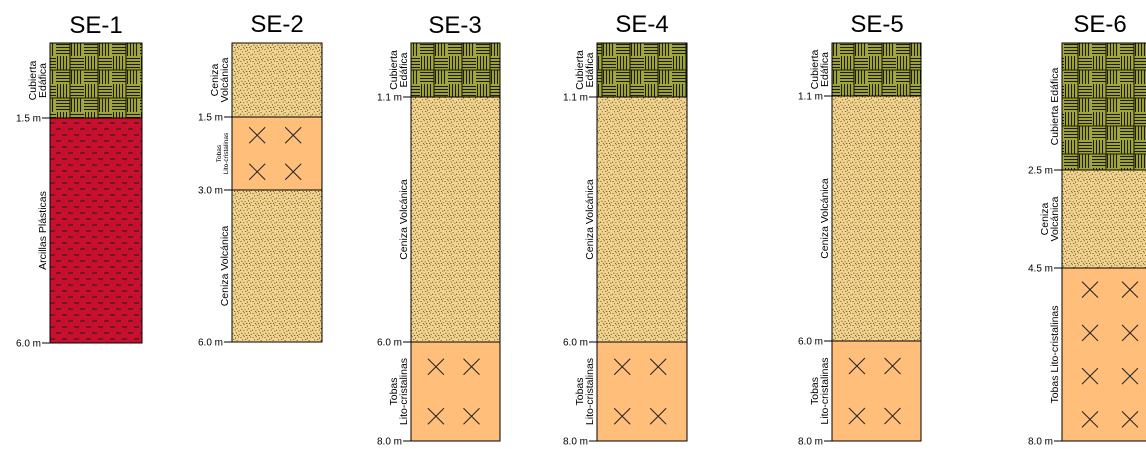 The image size is (1146, 449). What do you see at coordinates (210, 191) in the screenshot?
I see `depth-label: 3.0 m` at bounding box center [210, 191].